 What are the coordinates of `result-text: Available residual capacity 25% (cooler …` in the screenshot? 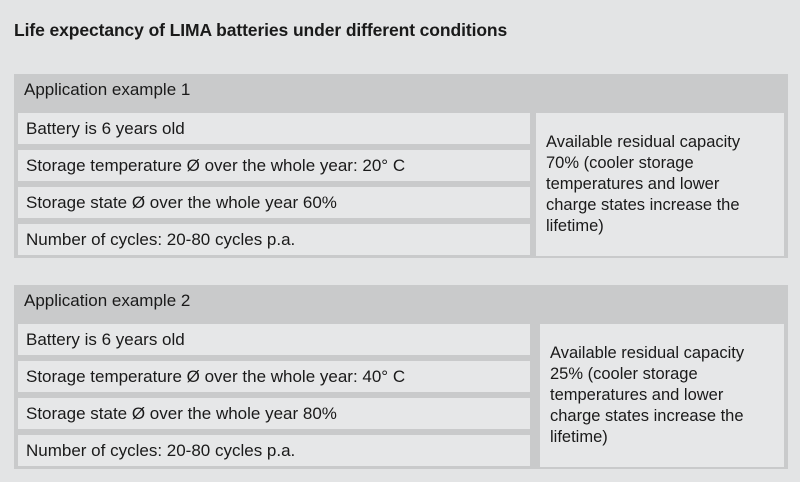 It's located at (647, 395).